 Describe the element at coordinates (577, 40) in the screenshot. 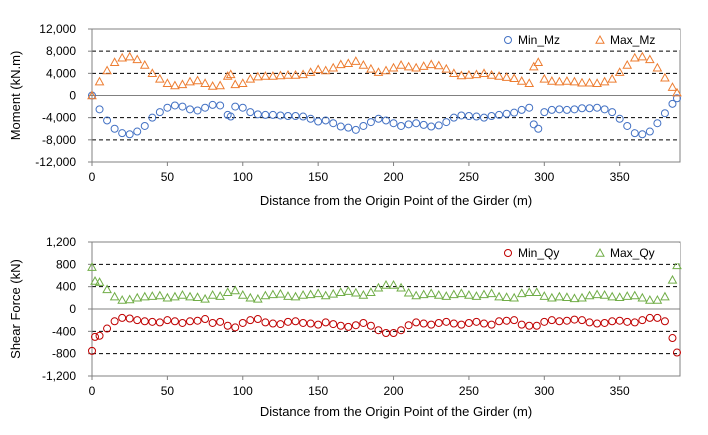

I see `chart1-legend-box` at that location.